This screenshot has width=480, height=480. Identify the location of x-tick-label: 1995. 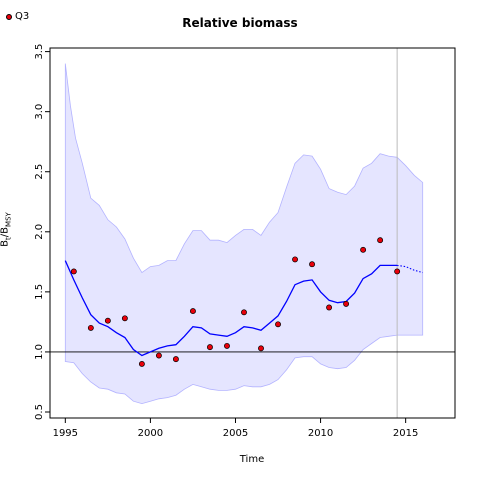
(65, 433).